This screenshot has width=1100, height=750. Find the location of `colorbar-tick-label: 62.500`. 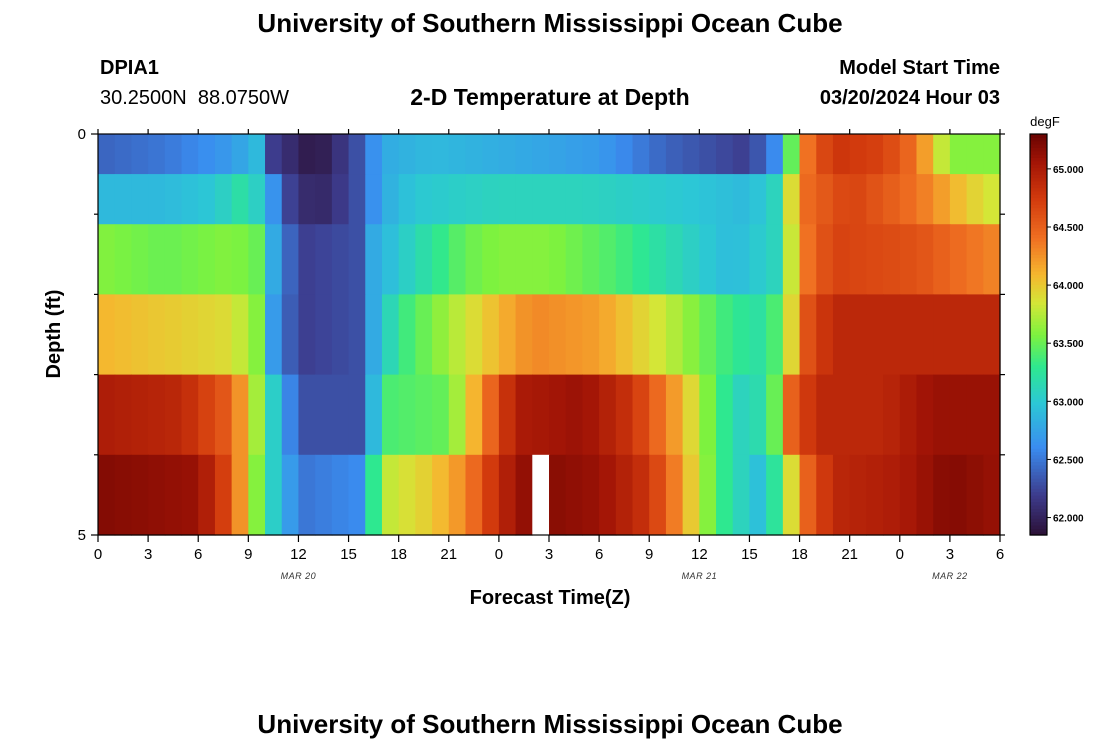

colorbar-tick-label: 62.500 is located at coordinates (1068, 460).